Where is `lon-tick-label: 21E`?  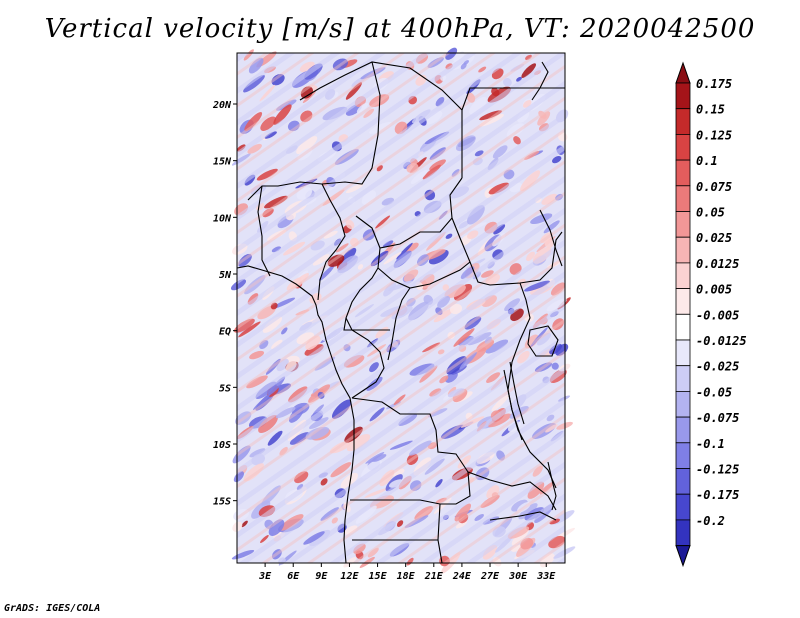
lon-tick-label: 21E is located at coordinates (434, 576).